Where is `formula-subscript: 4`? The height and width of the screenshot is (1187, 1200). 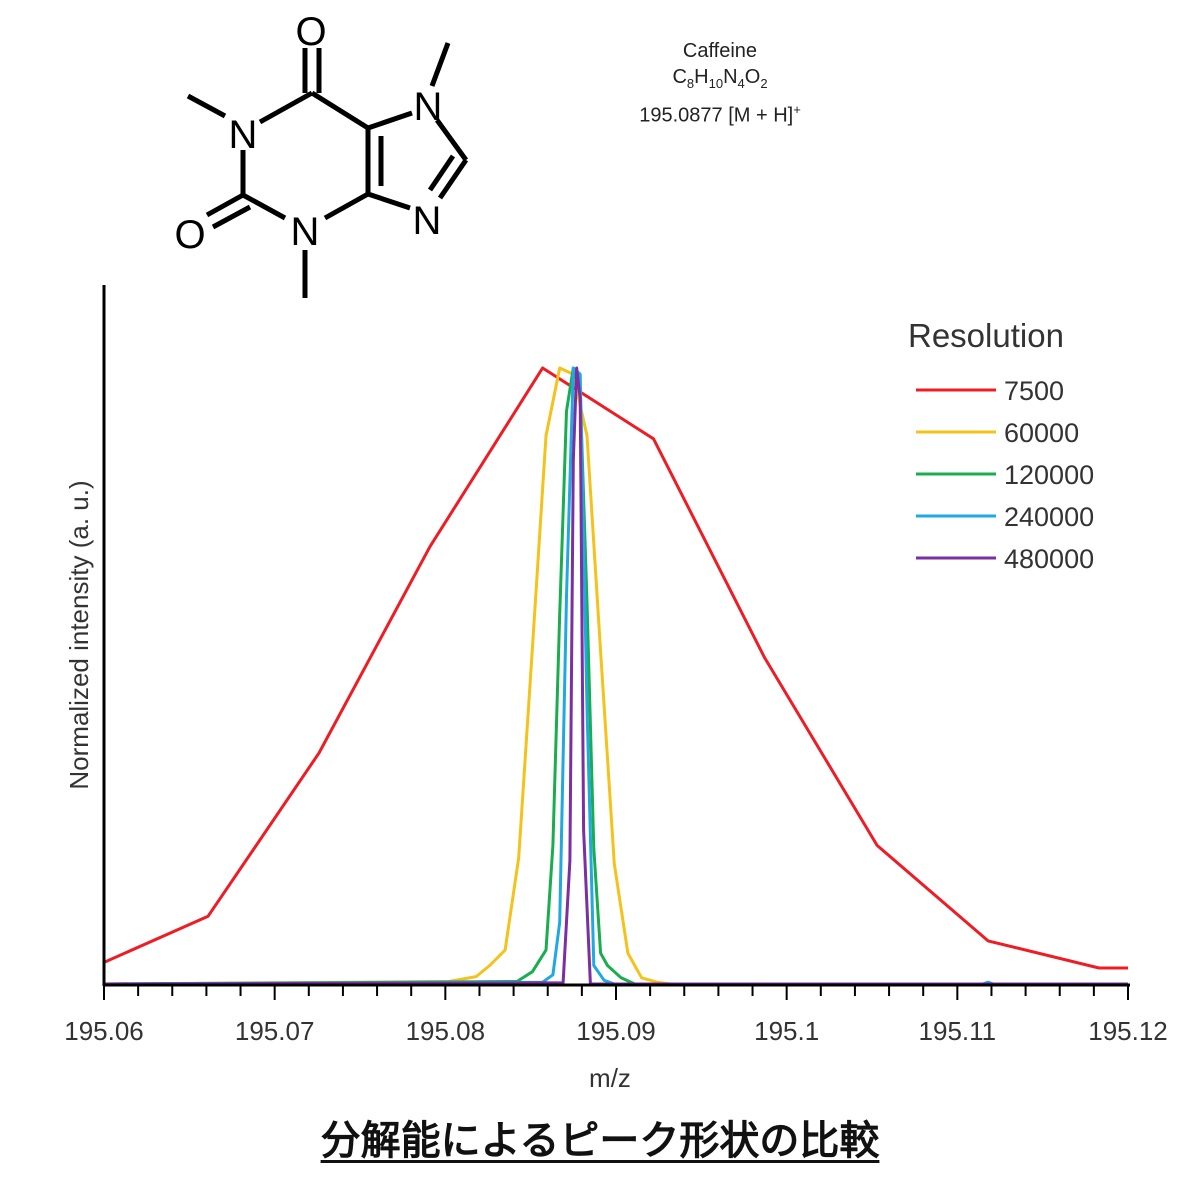 formula-subscript: 4 is located at coordinates (741, 83).